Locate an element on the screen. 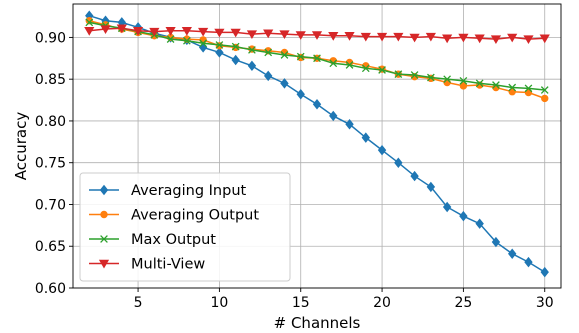 The image size is (579, 333). x-tick-label: 30 is located at coordinates (545, 303).